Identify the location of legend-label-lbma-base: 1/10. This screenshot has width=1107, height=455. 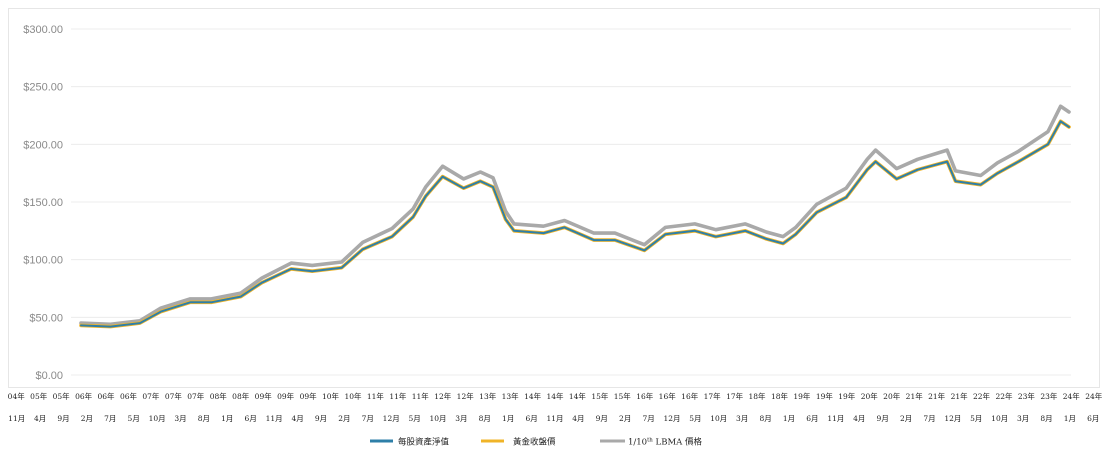
(637, 443).